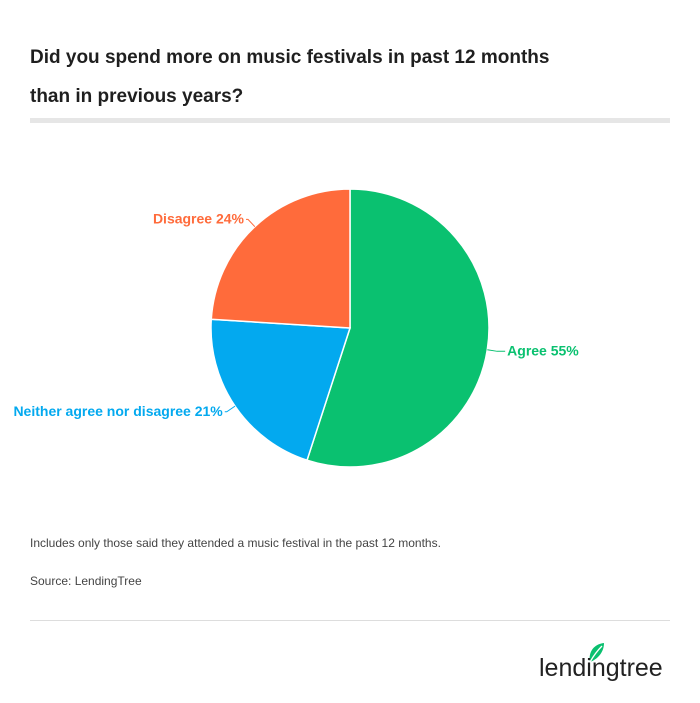  I want to click on pie-slice-neither-agree-nor-disagree, so click(281, 390).